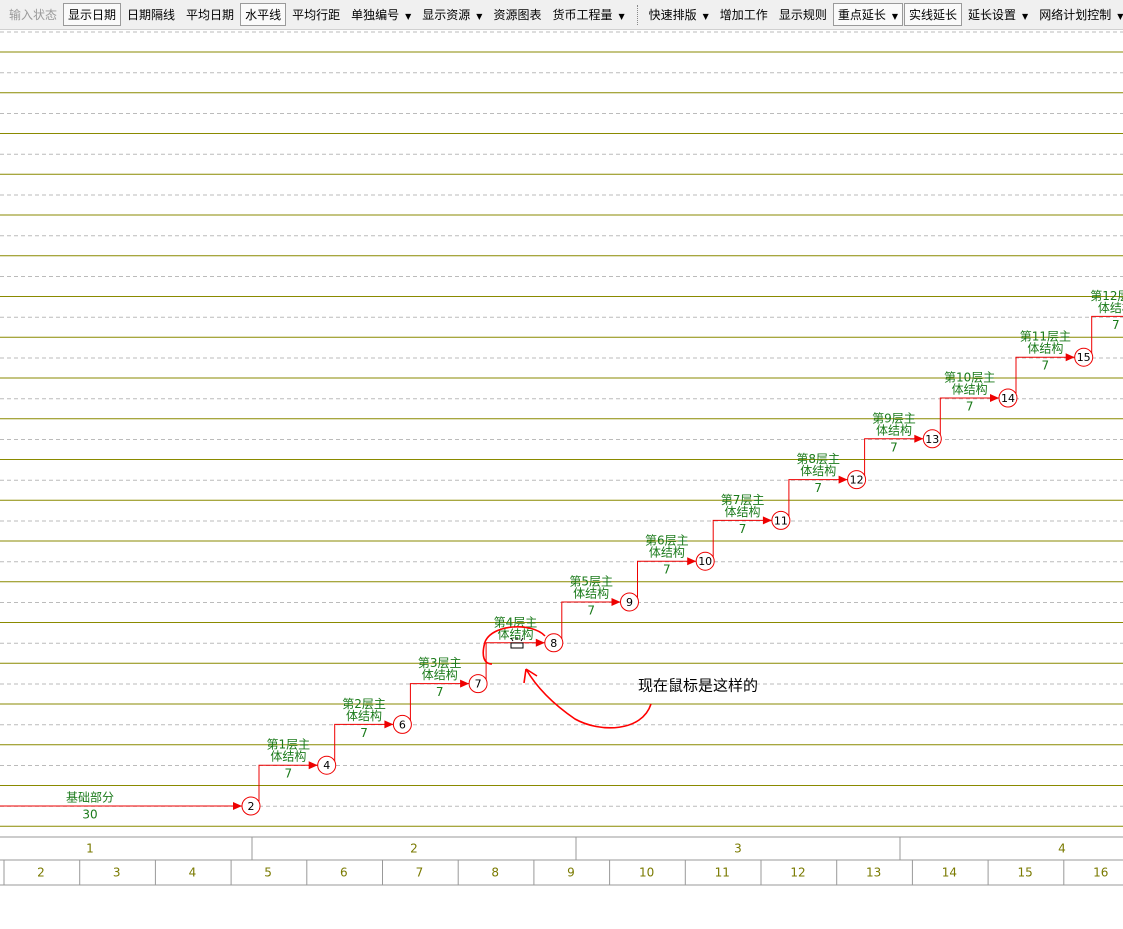 The image size is (1123, 929). I want to click on button-label: 水平线, so click(263, 15).